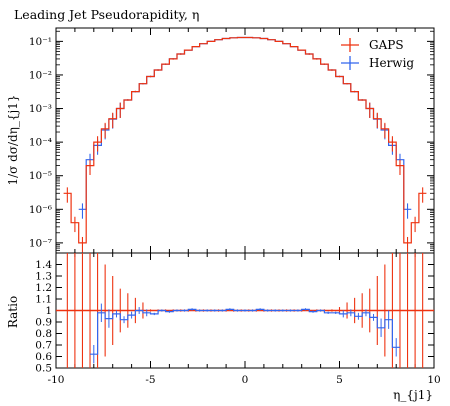 The image size is (450, 406). I want to click on ratio-x-tick-label: -10, so click(56, 380).